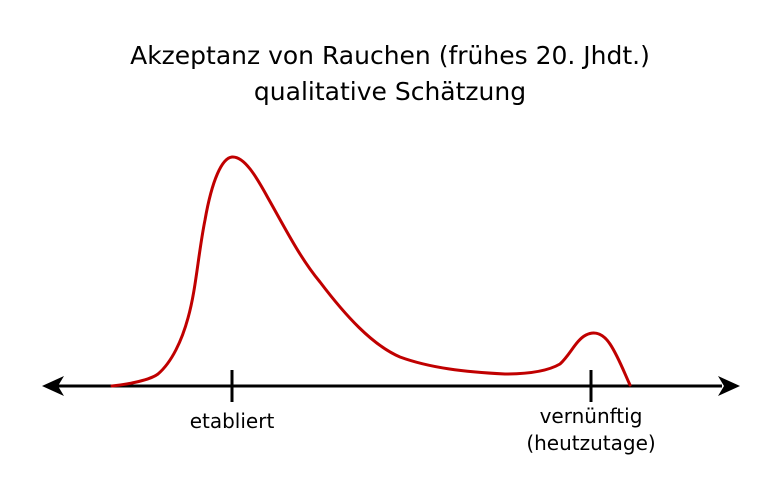  What do you see at coordinates (729, 386) in the screenshot?
I see `axis-right-arrowhead` at bounding box center [729, 386].